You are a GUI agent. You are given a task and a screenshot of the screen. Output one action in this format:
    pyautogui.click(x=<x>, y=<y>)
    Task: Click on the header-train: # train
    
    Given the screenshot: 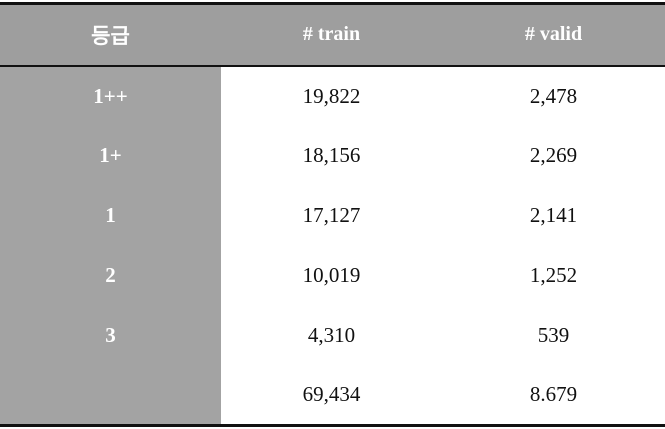 What is the action you would take?
    pyautogui.click(x=331, y=34)
    